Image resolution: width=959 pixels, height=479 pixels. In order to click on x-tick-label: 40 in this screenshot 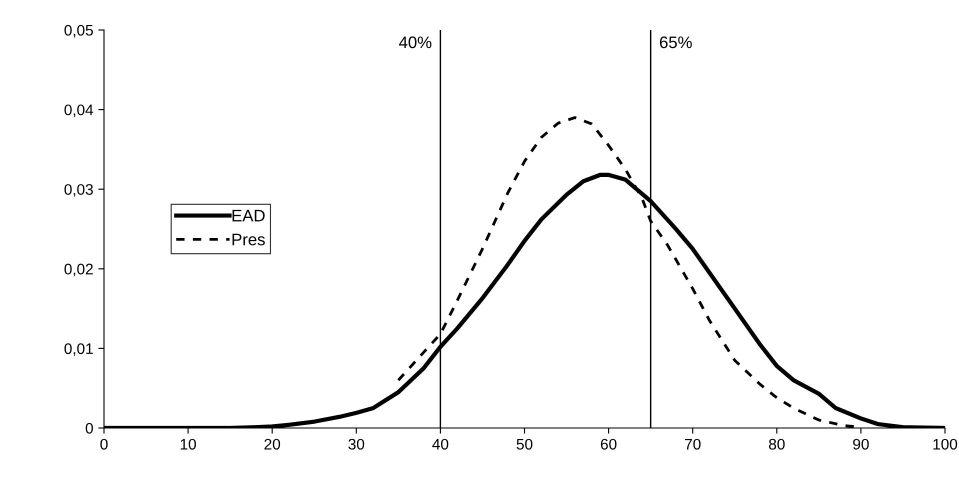, I will do `click(440, 444)`.